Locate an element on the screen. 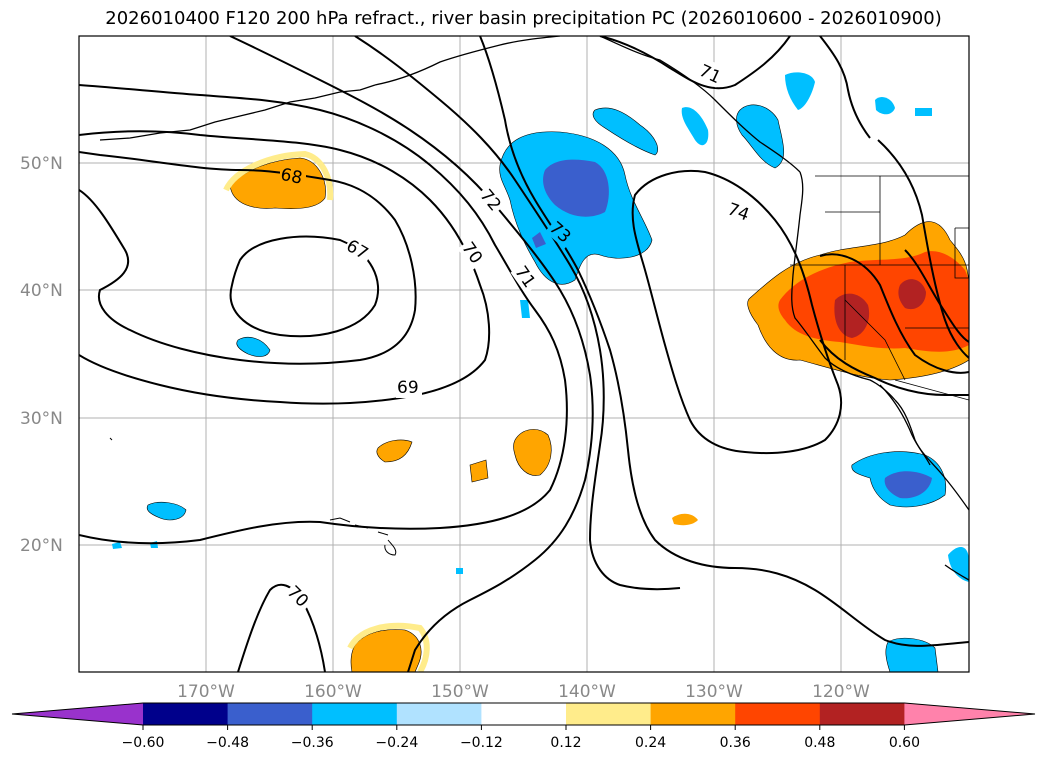 This screenshot has height=765, width=1047. anomaly-positive-subtropics is located at coordinates (532, 452).